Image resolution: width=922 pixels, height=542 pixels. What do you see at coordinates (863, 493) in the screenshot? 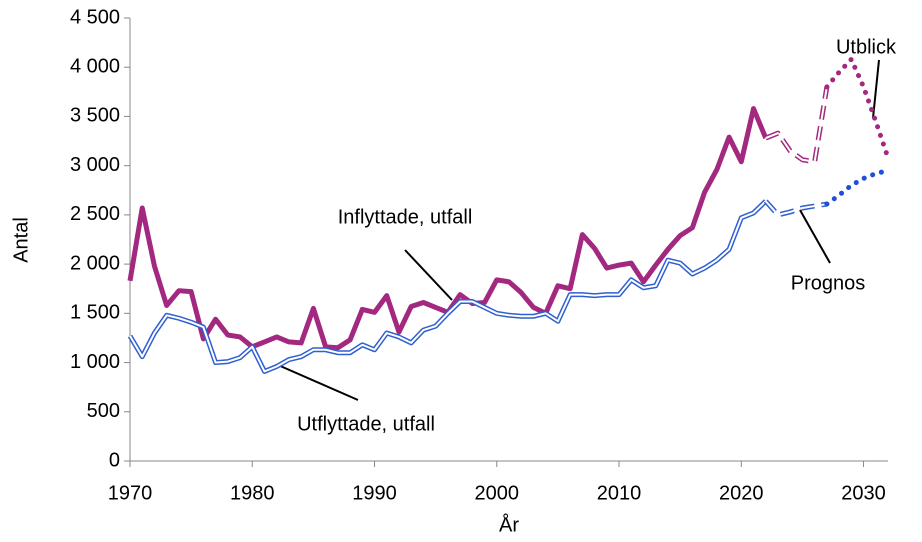
I see `x-tick-label: 2030` at bounding box center [863, 493].